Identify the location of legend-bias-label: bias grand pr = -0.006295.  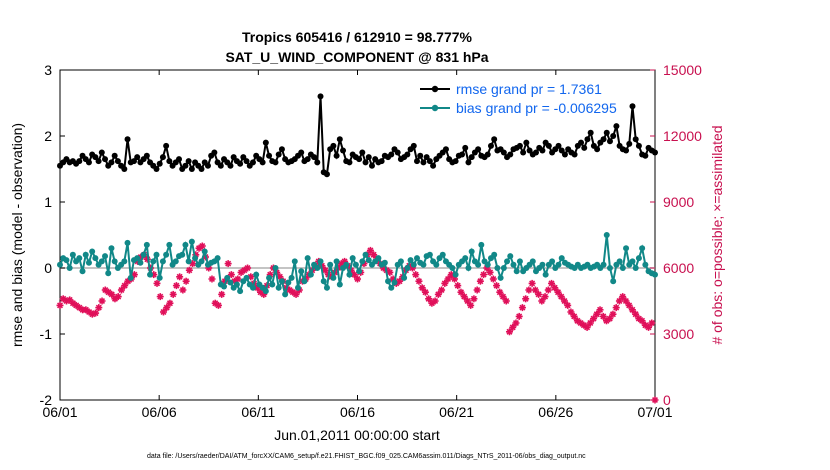
(536, 108).